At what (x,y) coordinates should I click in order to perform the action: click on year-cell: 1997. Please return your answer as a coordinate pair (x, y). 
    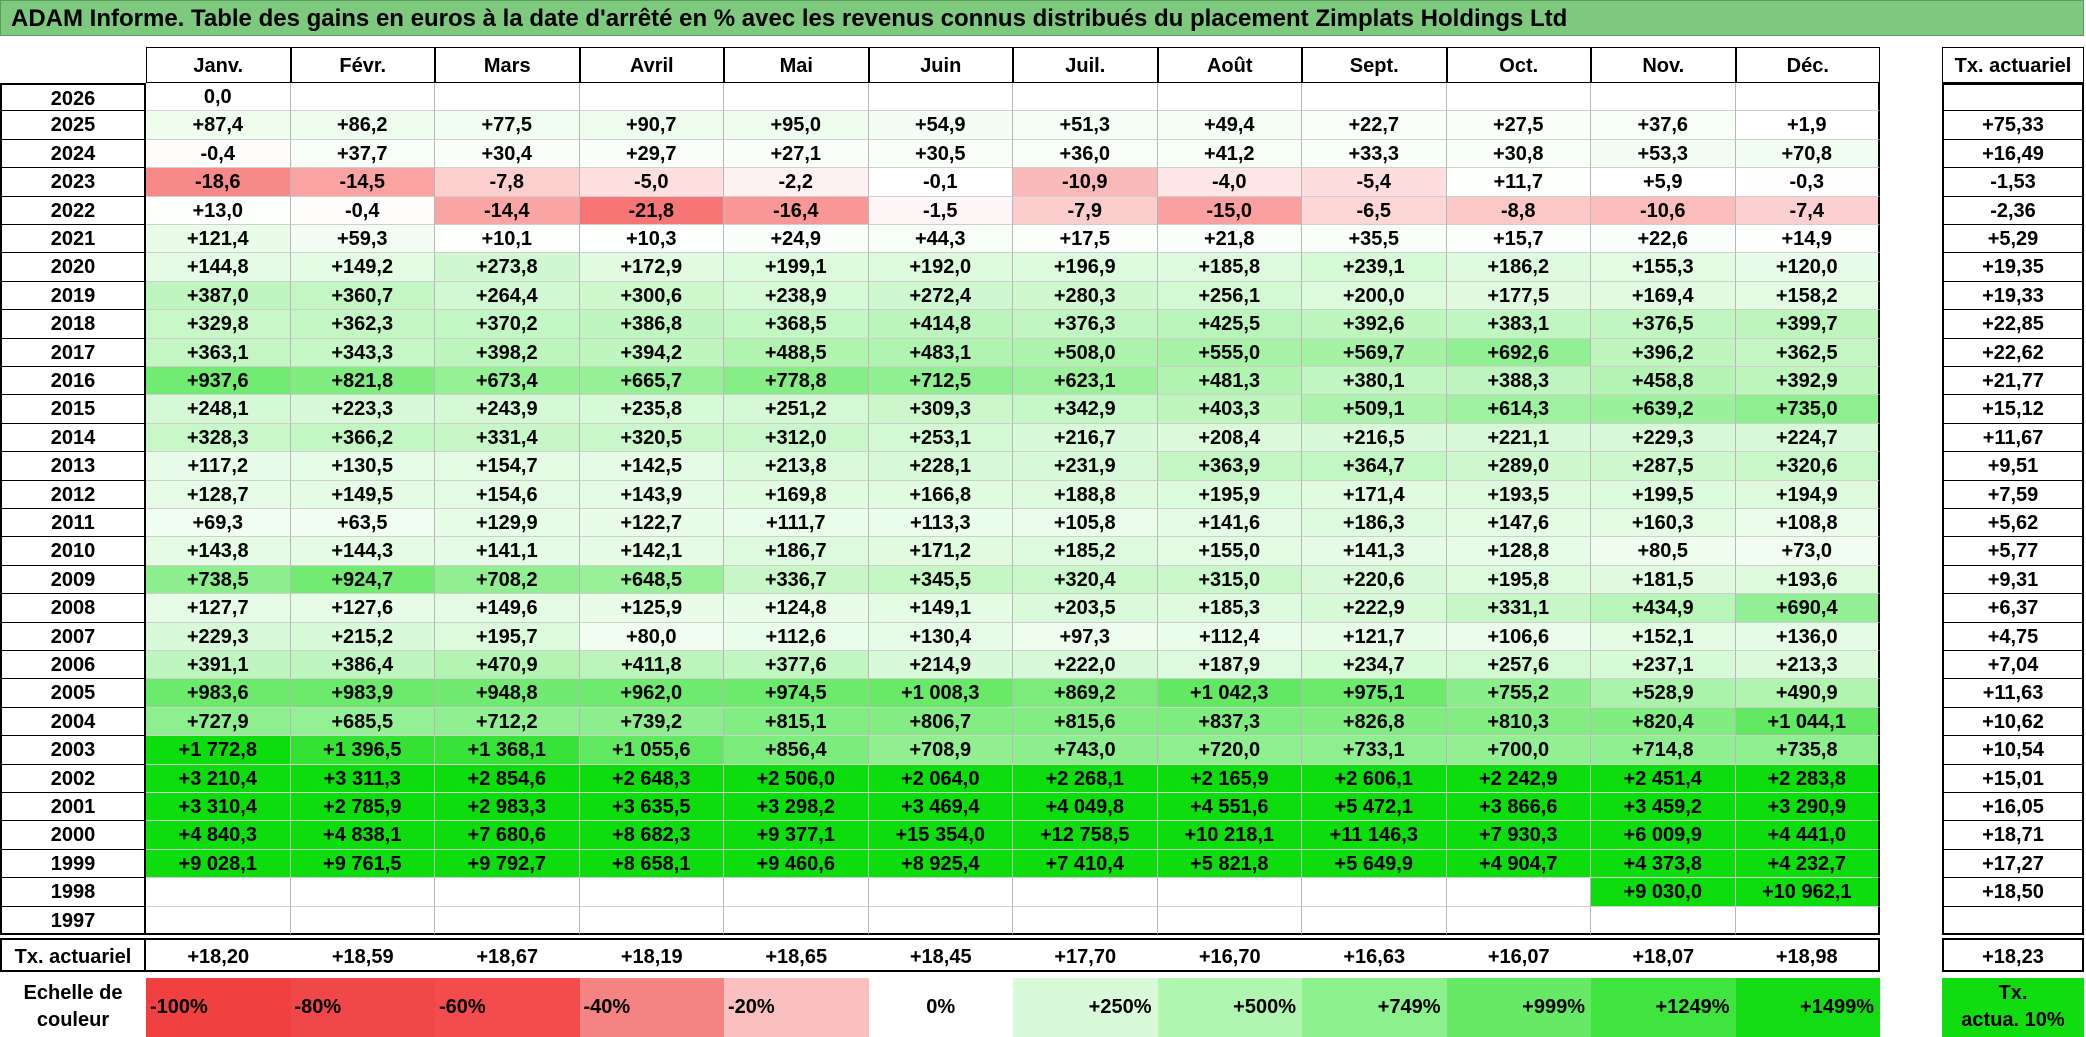
    Looking at the image, I should click on (73, 920).